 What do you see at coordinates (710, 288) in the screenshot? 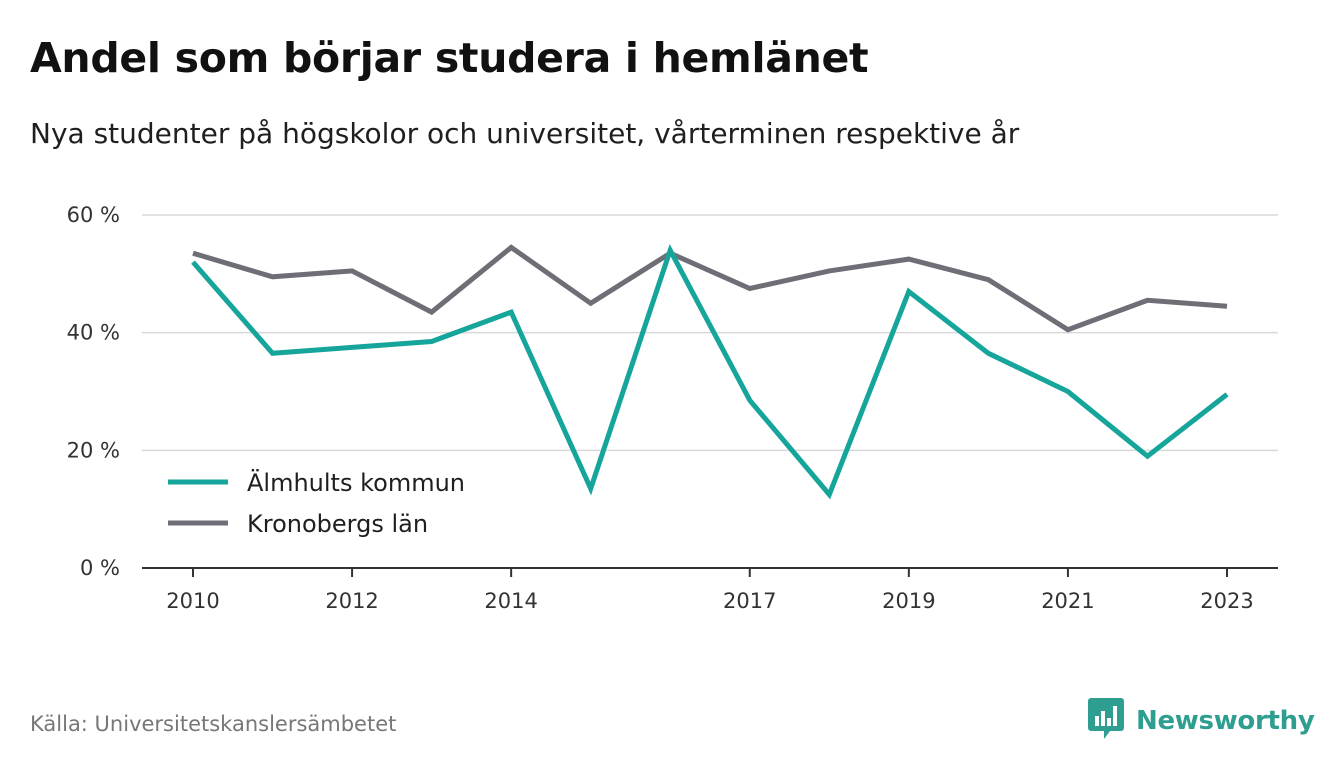
I see `series-line-kronoberg` at bounding box center [710, 288].